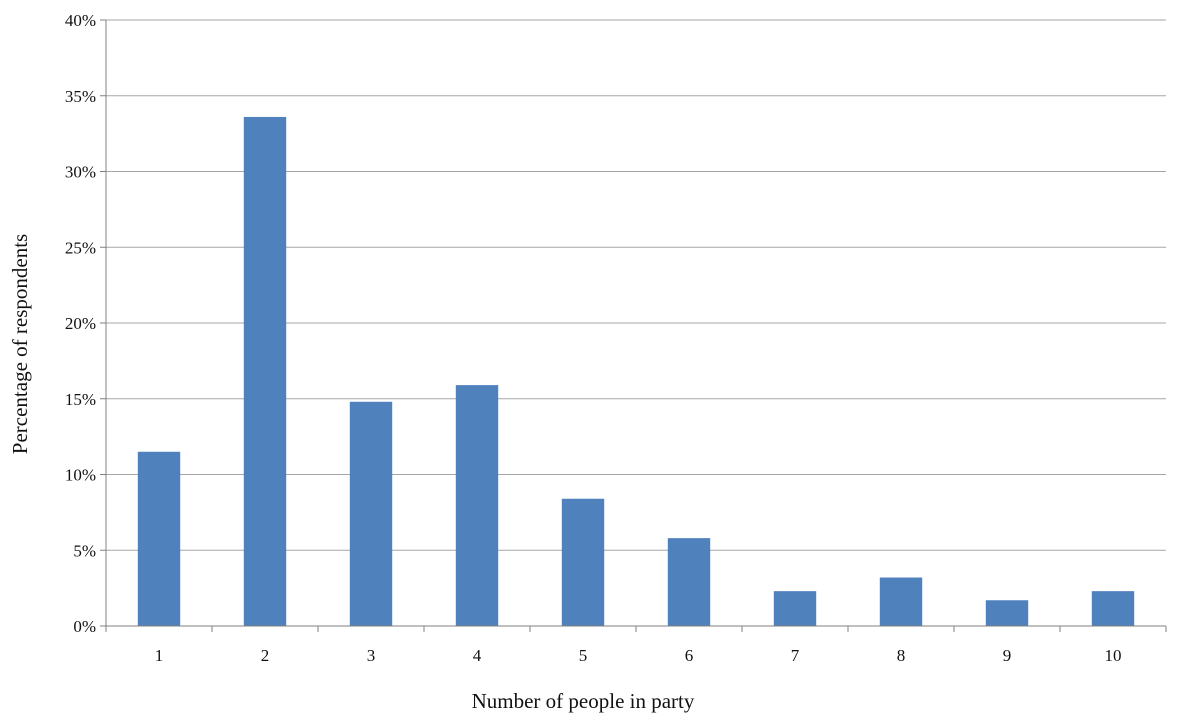 The height and width of the screenshot is (717, 1185). What do you see at coordinates (477, 655) in the screenshot?
I see `x-tick-label: 4` at bounding box center [477, 655].